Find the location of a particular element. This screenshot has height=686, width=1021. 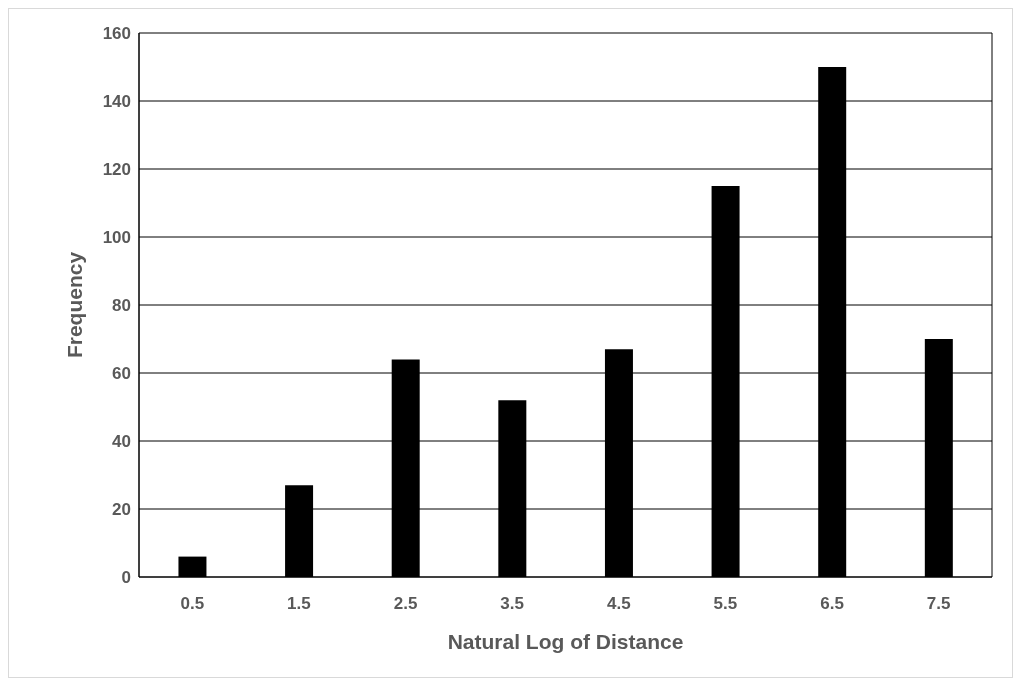

y-tick-label: 60 is located at coordinates (121, 374).